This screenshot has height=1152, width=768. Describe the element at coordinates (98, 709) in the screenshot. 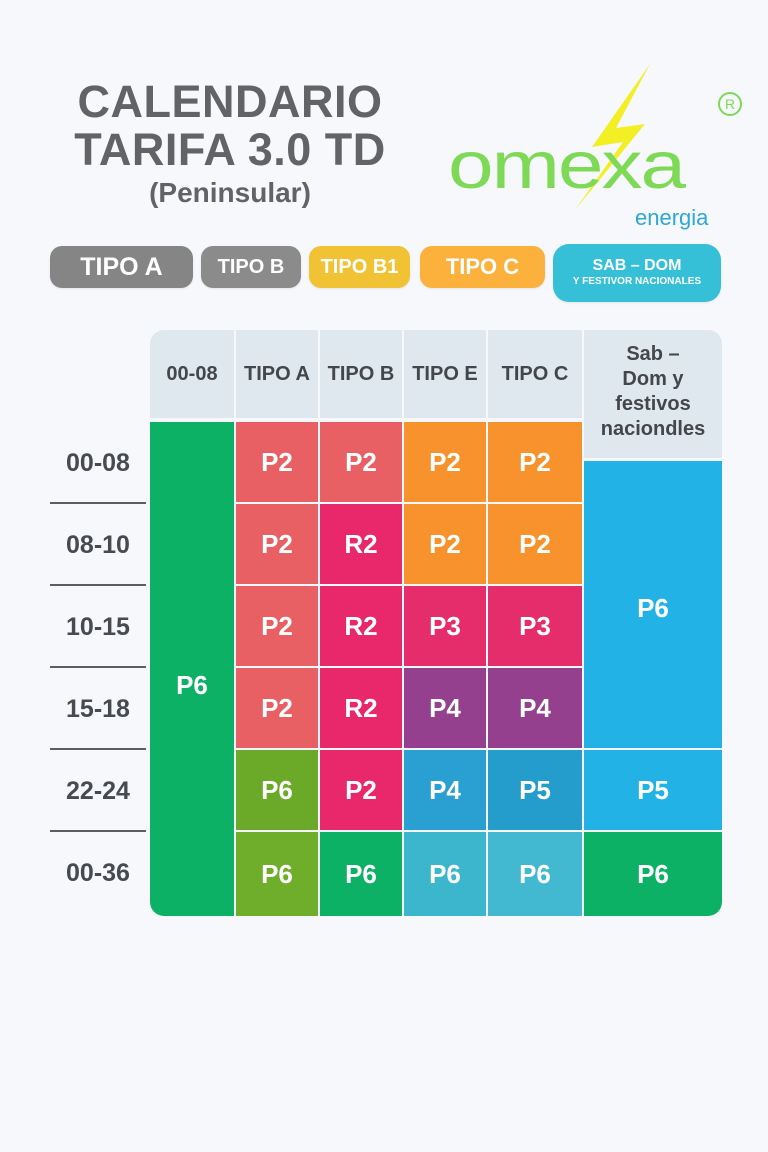

I see `row-label: 15-18` at that location.